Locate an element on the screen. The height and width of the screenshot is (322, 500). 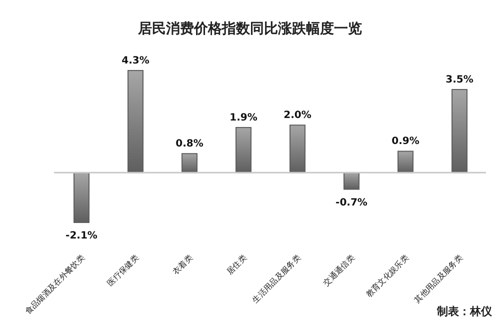
x-tick-label: 交通通信类 is located at coordinates (339, 270).